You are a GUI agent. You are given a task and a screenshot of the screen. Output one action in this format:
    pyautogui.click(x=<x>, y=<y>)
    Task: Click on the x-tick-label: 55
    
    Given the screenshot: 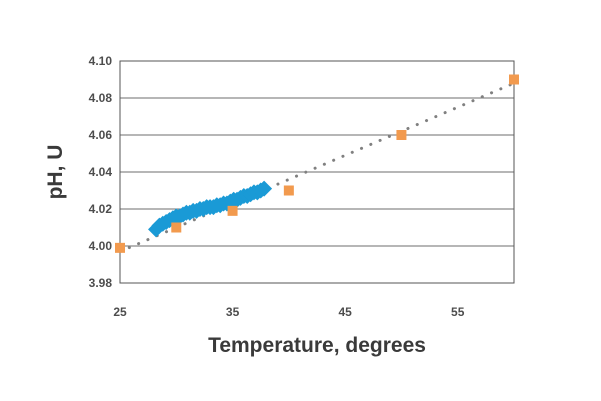 What is the action you would take?
    pyautogui.click(x=458, y=312)
    